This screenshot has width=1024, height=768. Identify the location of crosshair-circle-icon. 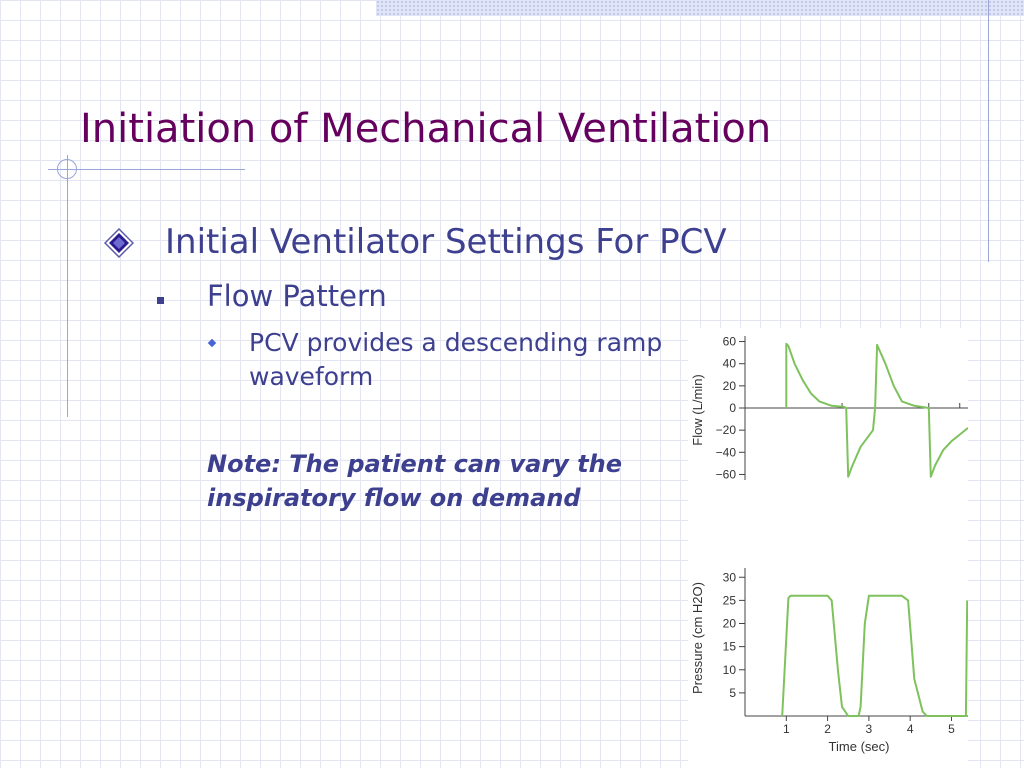
(67, 169).